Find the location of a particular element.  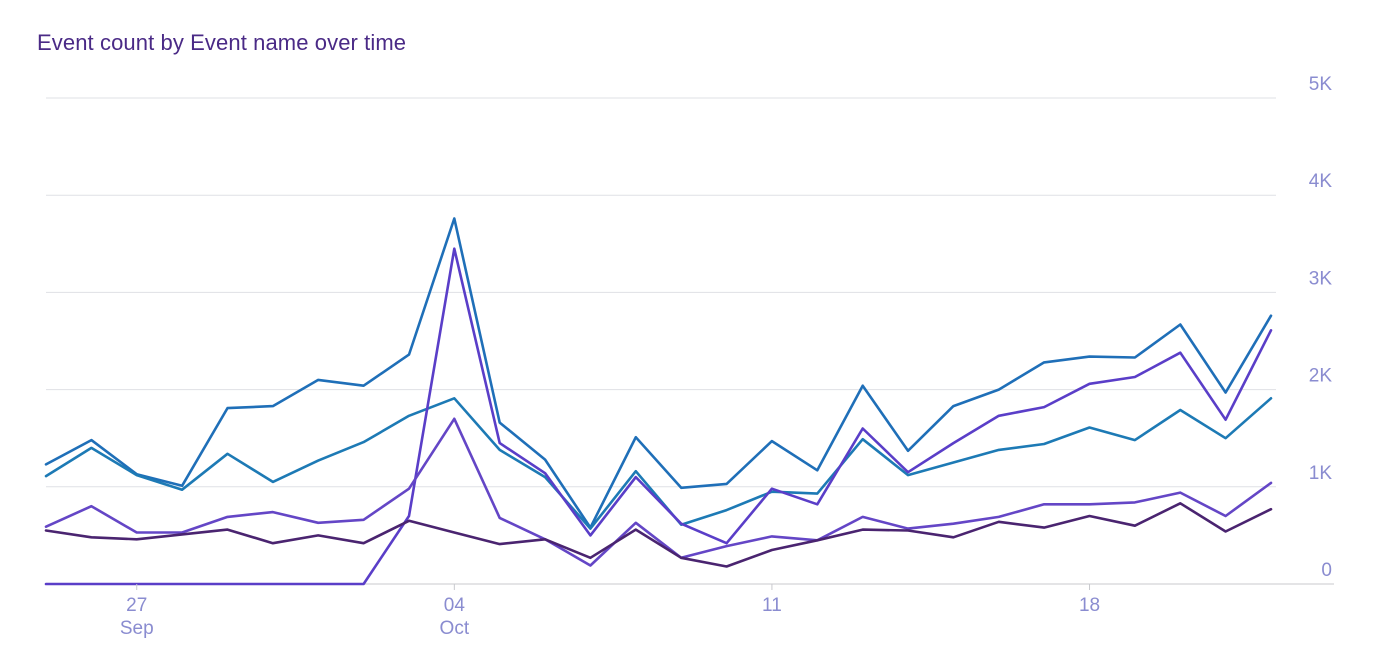

x-tick-day-label: 27 is located at coordinates (136, 605).